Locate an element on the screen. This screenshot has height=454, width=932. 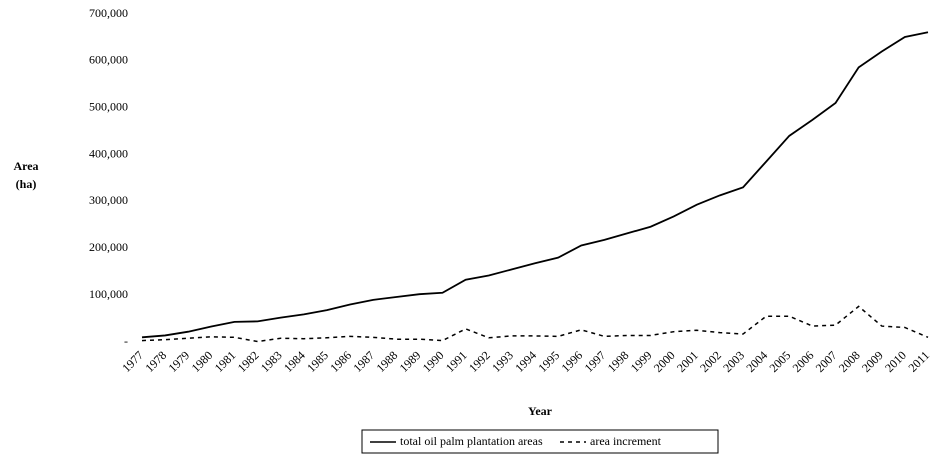
x-tick-label: 2000 is located at coordinates (664, 361).